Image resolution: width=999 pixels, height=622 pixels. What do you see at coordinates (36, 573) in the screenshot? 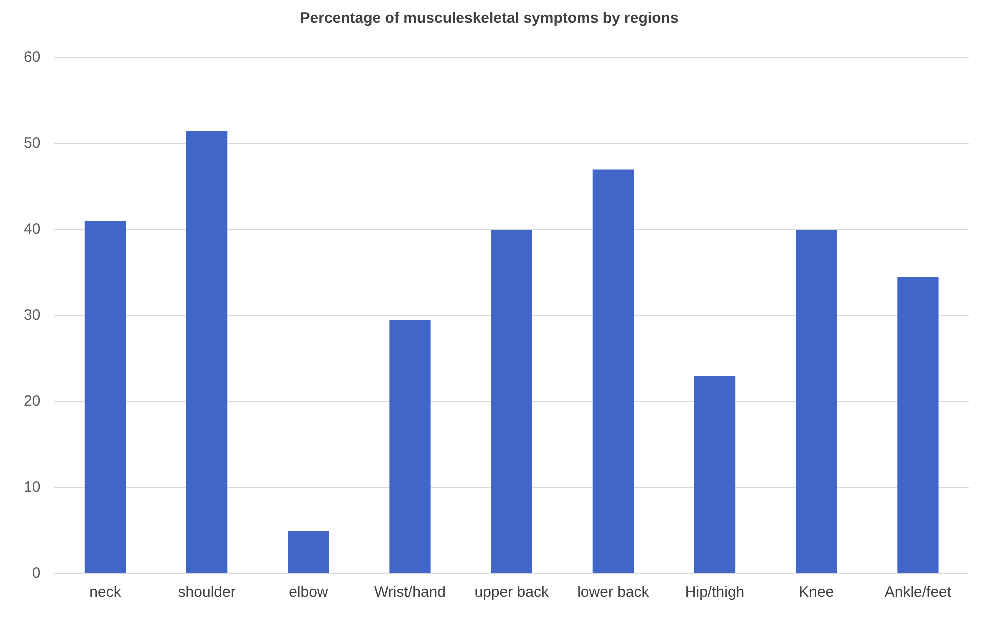
I see `y-tick-label: 0` at bounding box center [36, 573].